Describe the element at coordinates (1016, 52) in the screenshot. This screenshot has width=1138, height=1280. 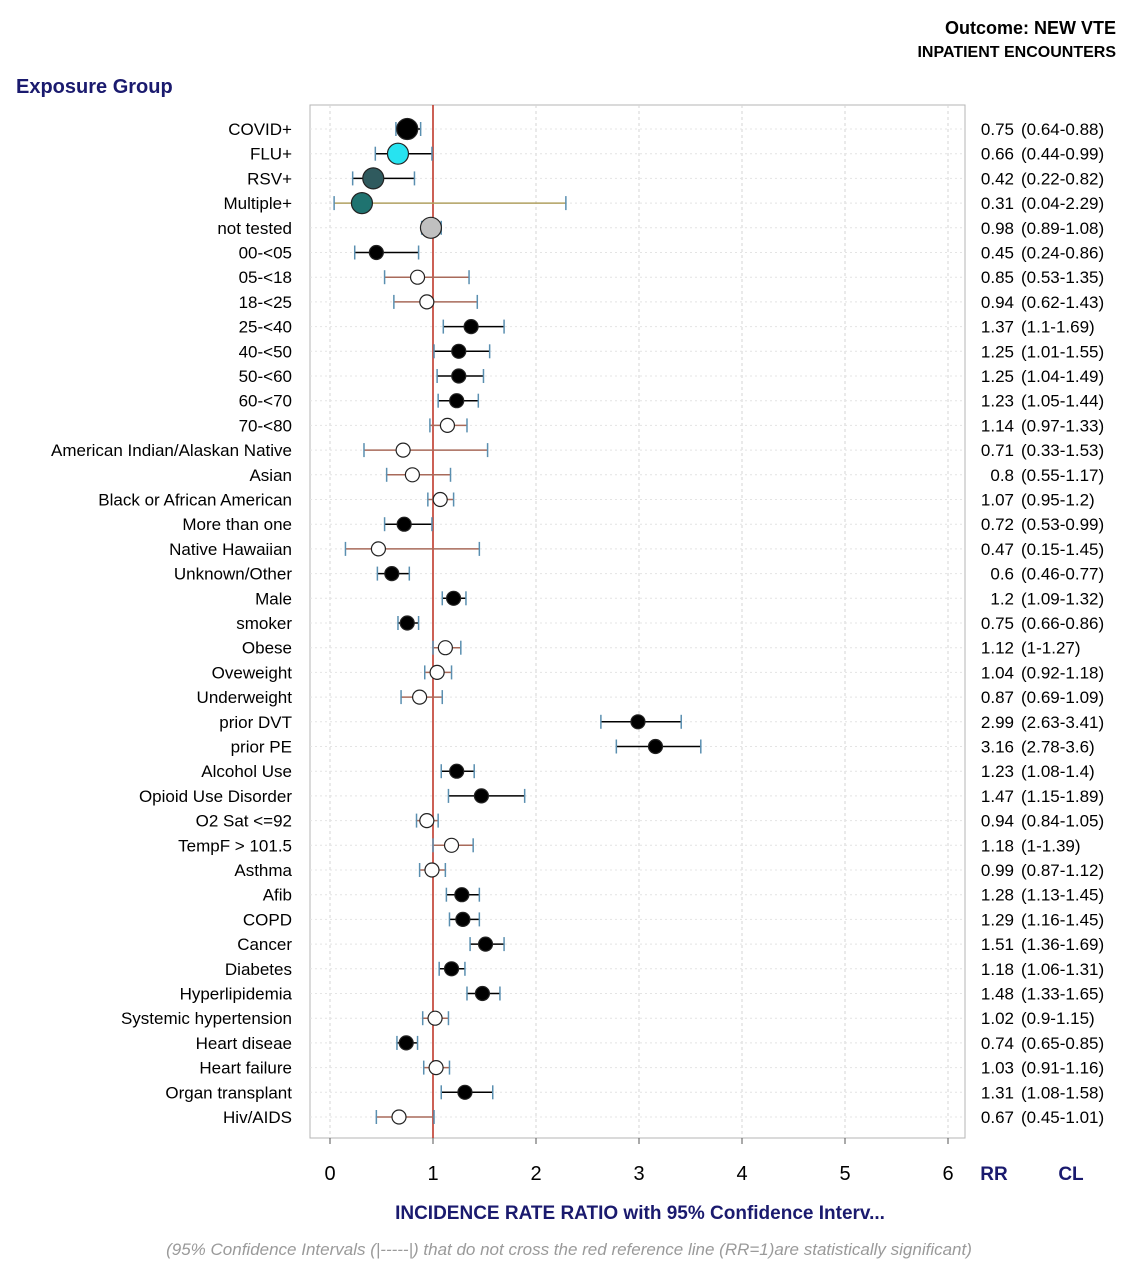
I see `encounter-subtitle: INPATIENT ENCOUNTERS` at that location.